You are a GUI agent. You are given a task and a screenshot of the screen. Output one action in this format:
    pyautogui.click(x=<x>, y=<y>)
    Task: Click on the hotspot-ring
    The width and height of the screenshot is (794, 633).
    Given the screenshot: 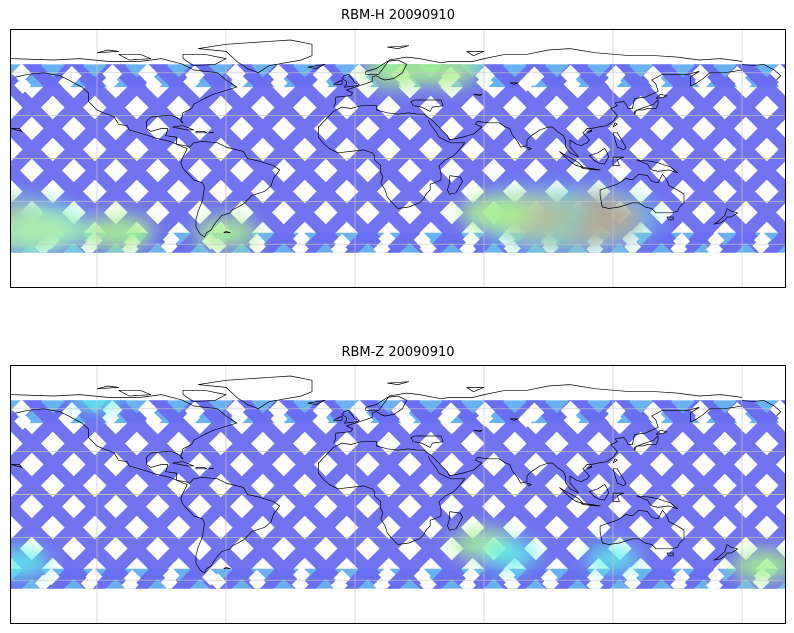 What is the action you would take?
    pyautogui.click(x=54, y=228)
    